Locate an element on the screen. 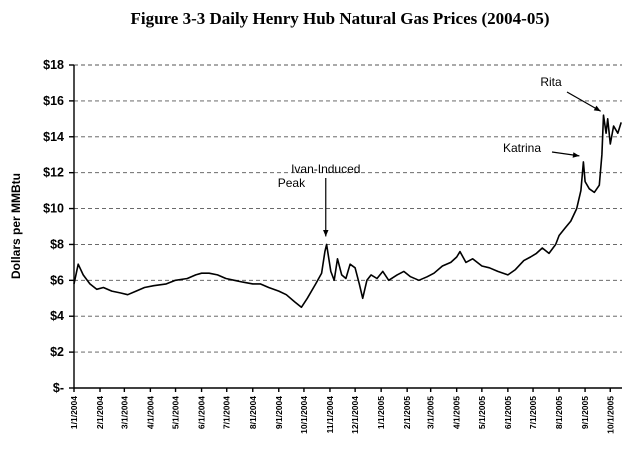 The height and width of the screenshot is (451, 640). x-tick-label: 9/1/2005 is located at coordinates (585, 412).